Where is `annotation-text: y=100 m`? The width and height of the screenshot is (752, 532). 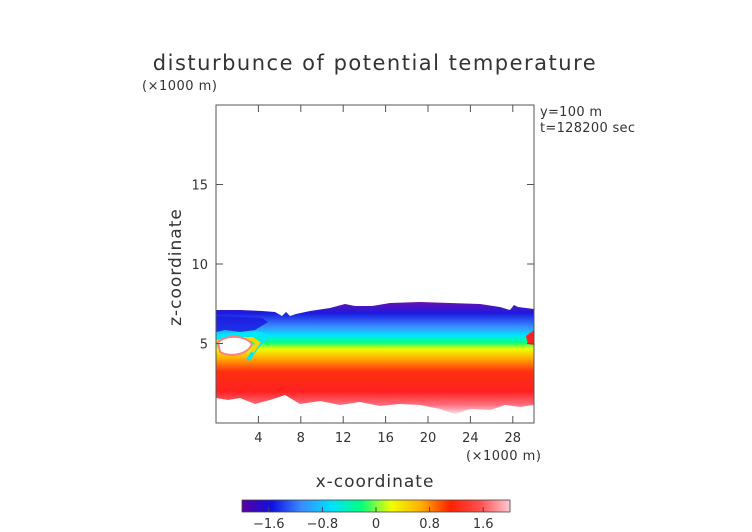
annotation-text: y=100 m is located at coordinates (571, 112).